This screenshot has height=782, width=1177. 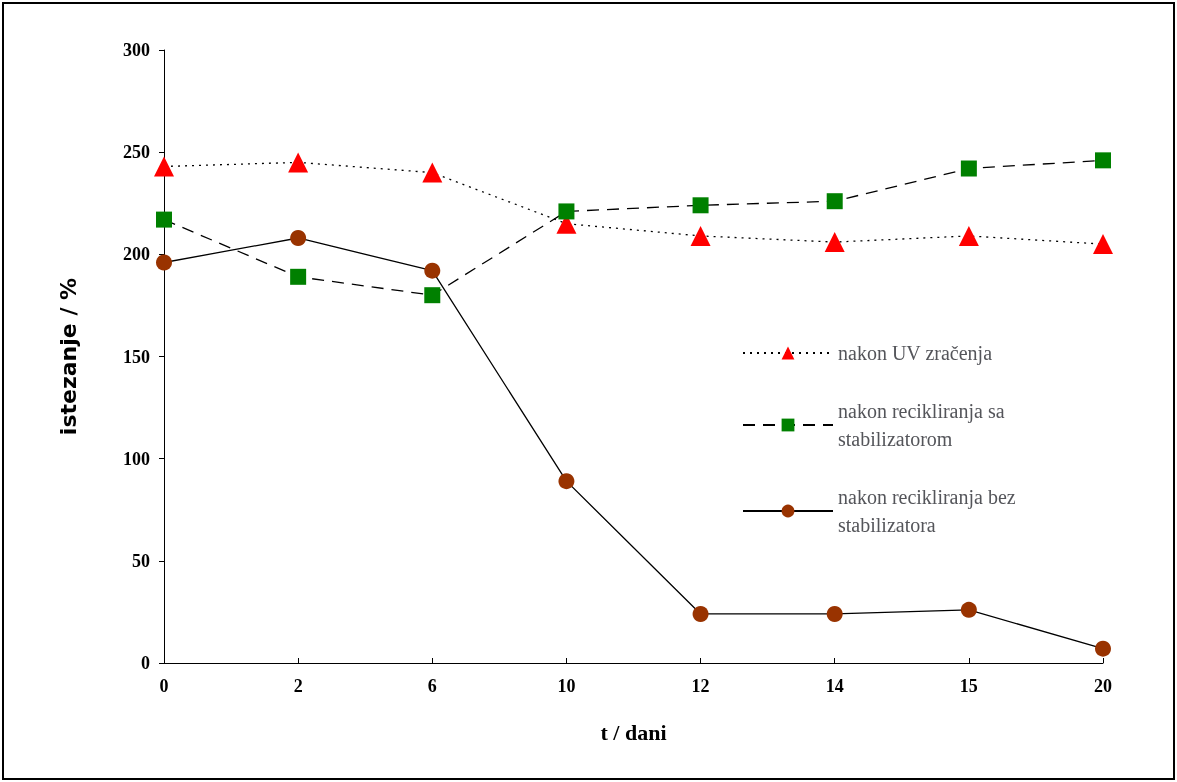 I want to click on y-axis-title: istezanje / %, so click(x=68, y=356).